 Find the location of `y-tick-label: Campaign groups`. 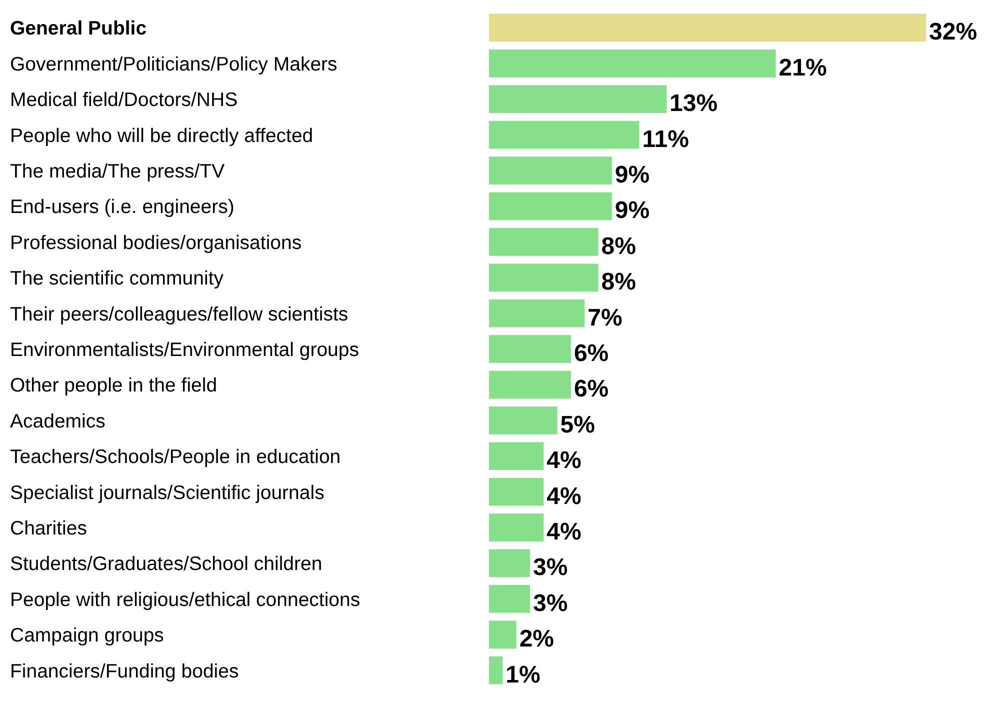

y-tick-label: Campaign groups is located at coordinates (87, 635).